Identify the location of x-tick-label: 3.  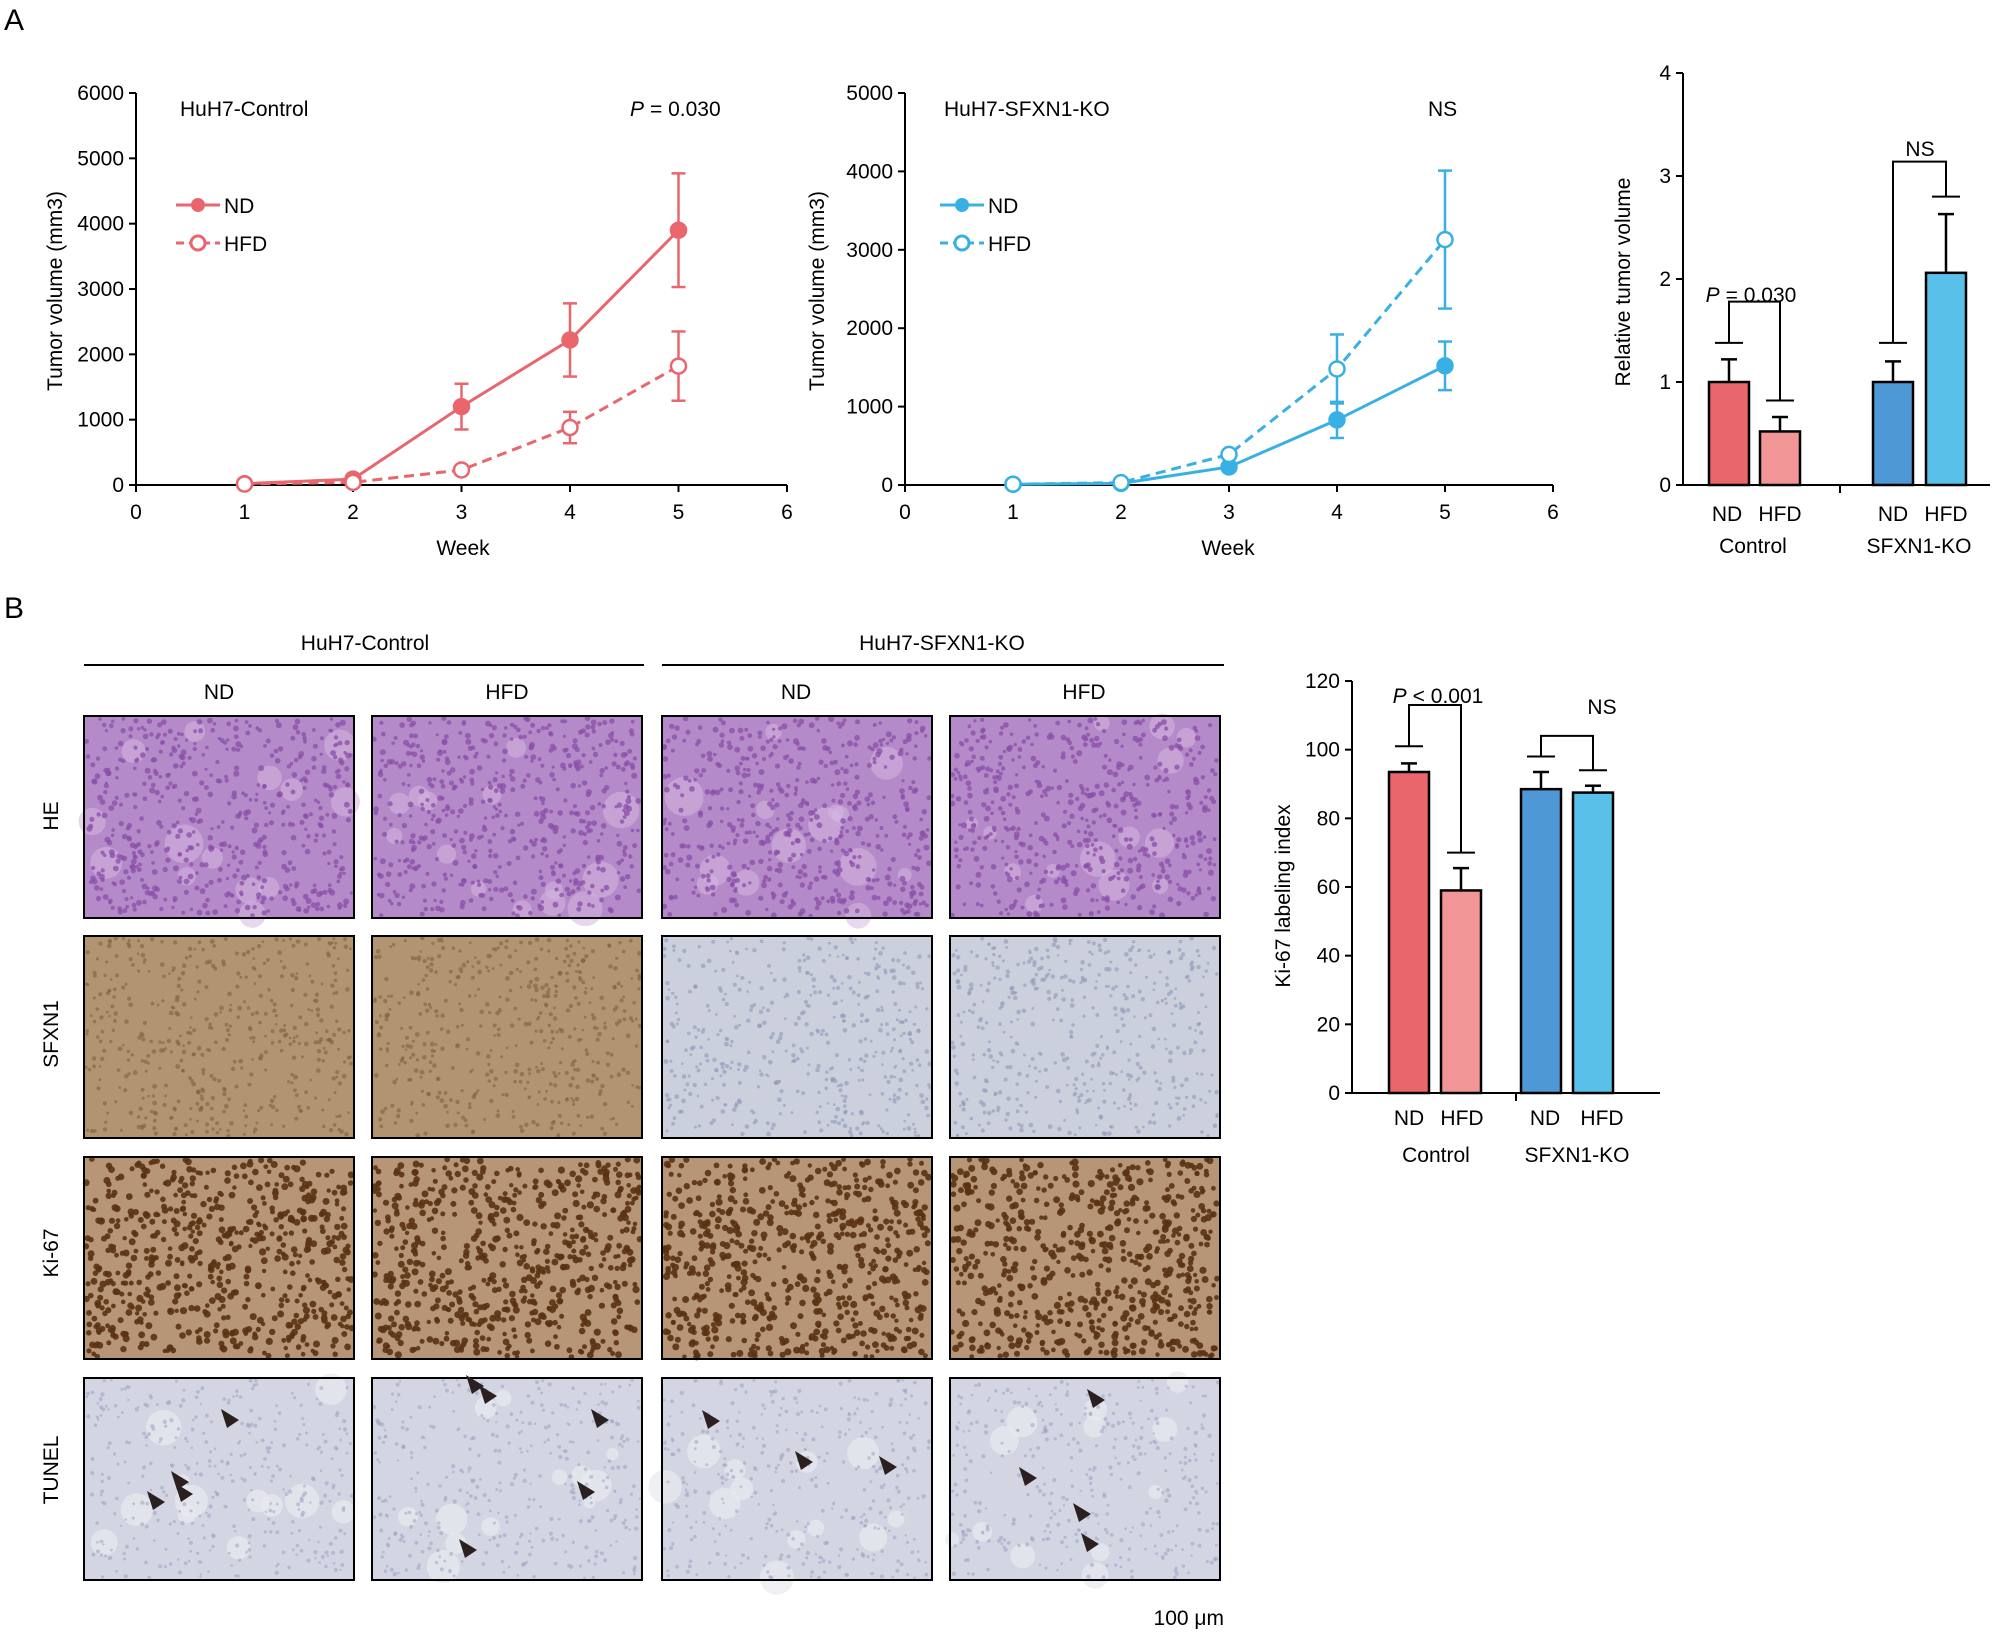
(462, 512).